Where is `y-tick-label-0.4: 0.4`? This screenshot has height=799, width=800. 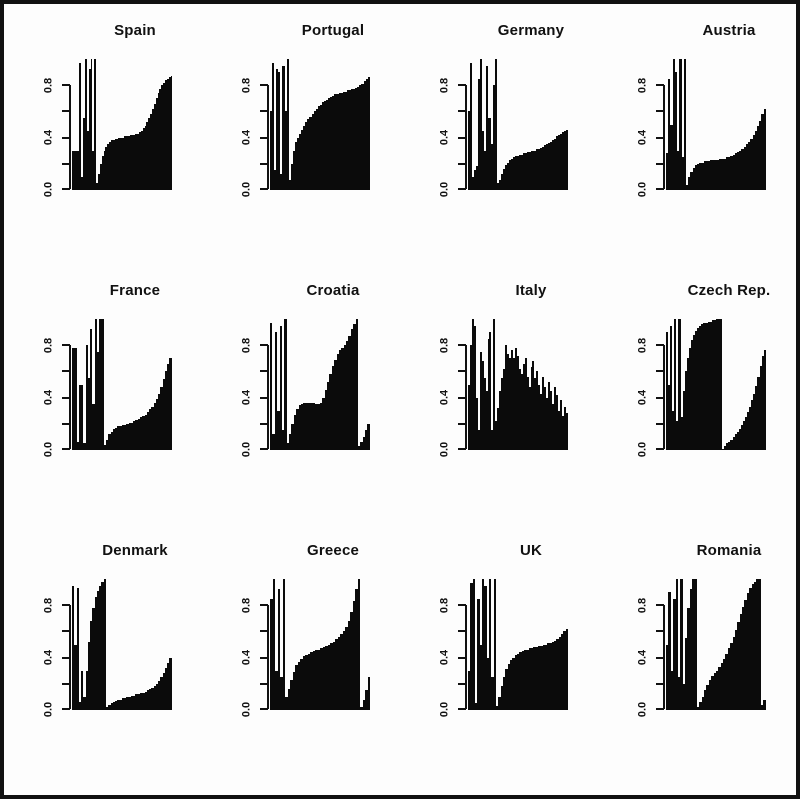 y-tick-label-0.4: 0.4 is located at coordinates (246, 657).